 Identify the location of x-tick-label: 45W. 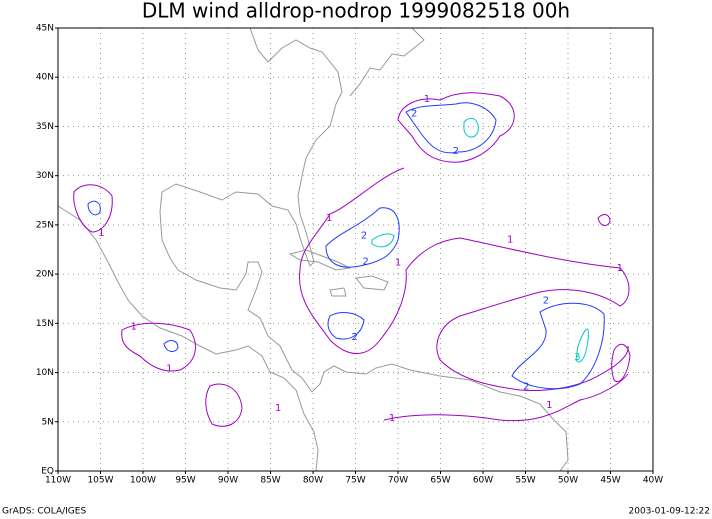
(610, 481).